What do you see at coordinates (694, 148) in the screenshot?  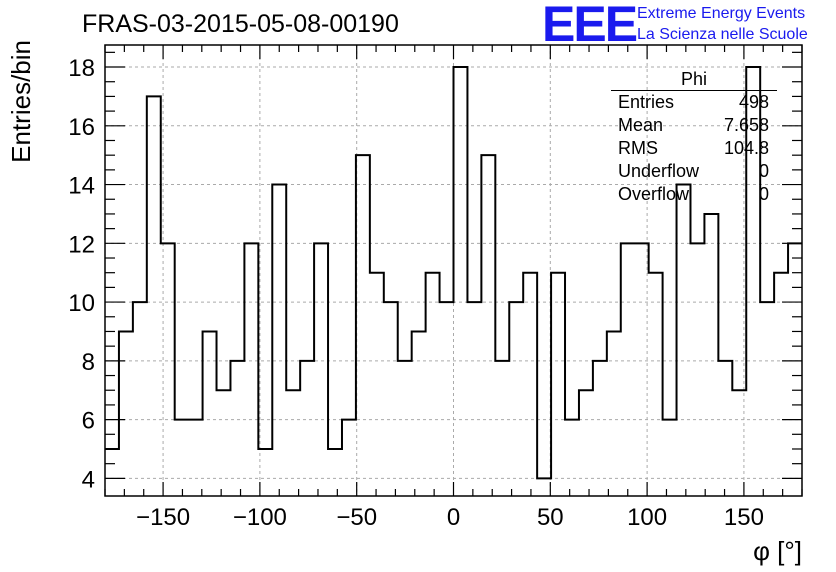 I see `stats-row-rms: RMS 104.8` at bounding box center [694, 148].